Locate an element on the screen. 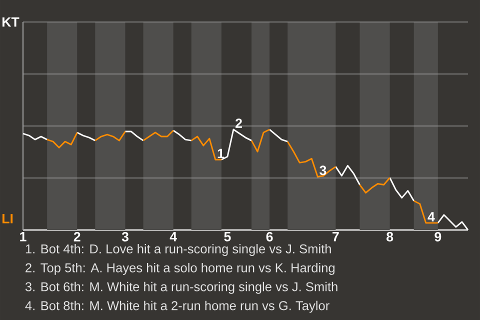 This screenshot has width=480, height=320. annotation: 1 is located at coordinates (221, 153).